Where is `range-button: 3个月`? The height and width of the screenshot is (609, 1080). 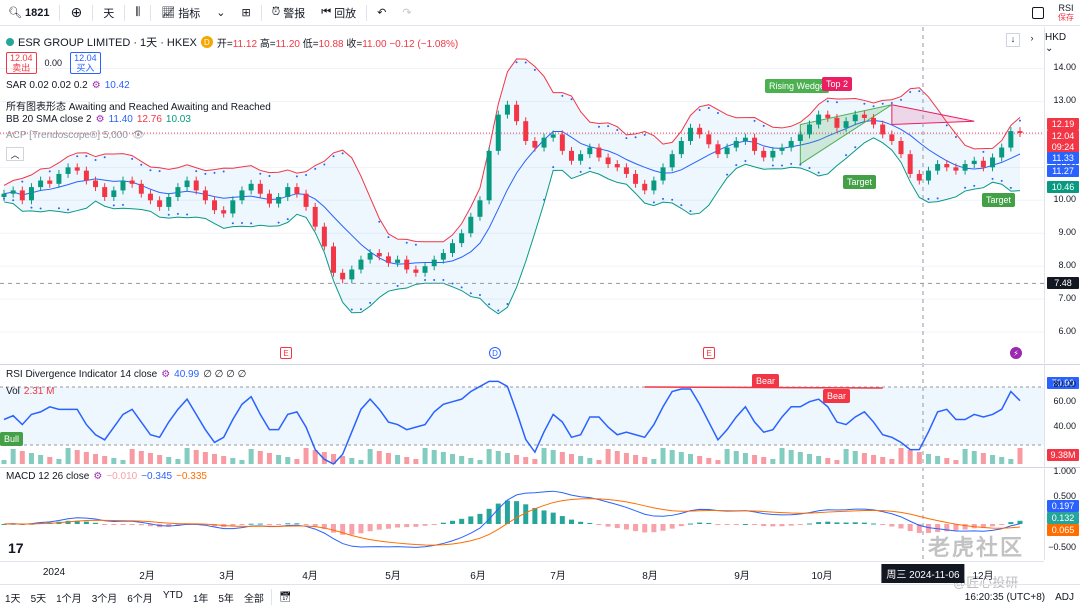 range-button: 3个月 is located at coordinates (104, 599).